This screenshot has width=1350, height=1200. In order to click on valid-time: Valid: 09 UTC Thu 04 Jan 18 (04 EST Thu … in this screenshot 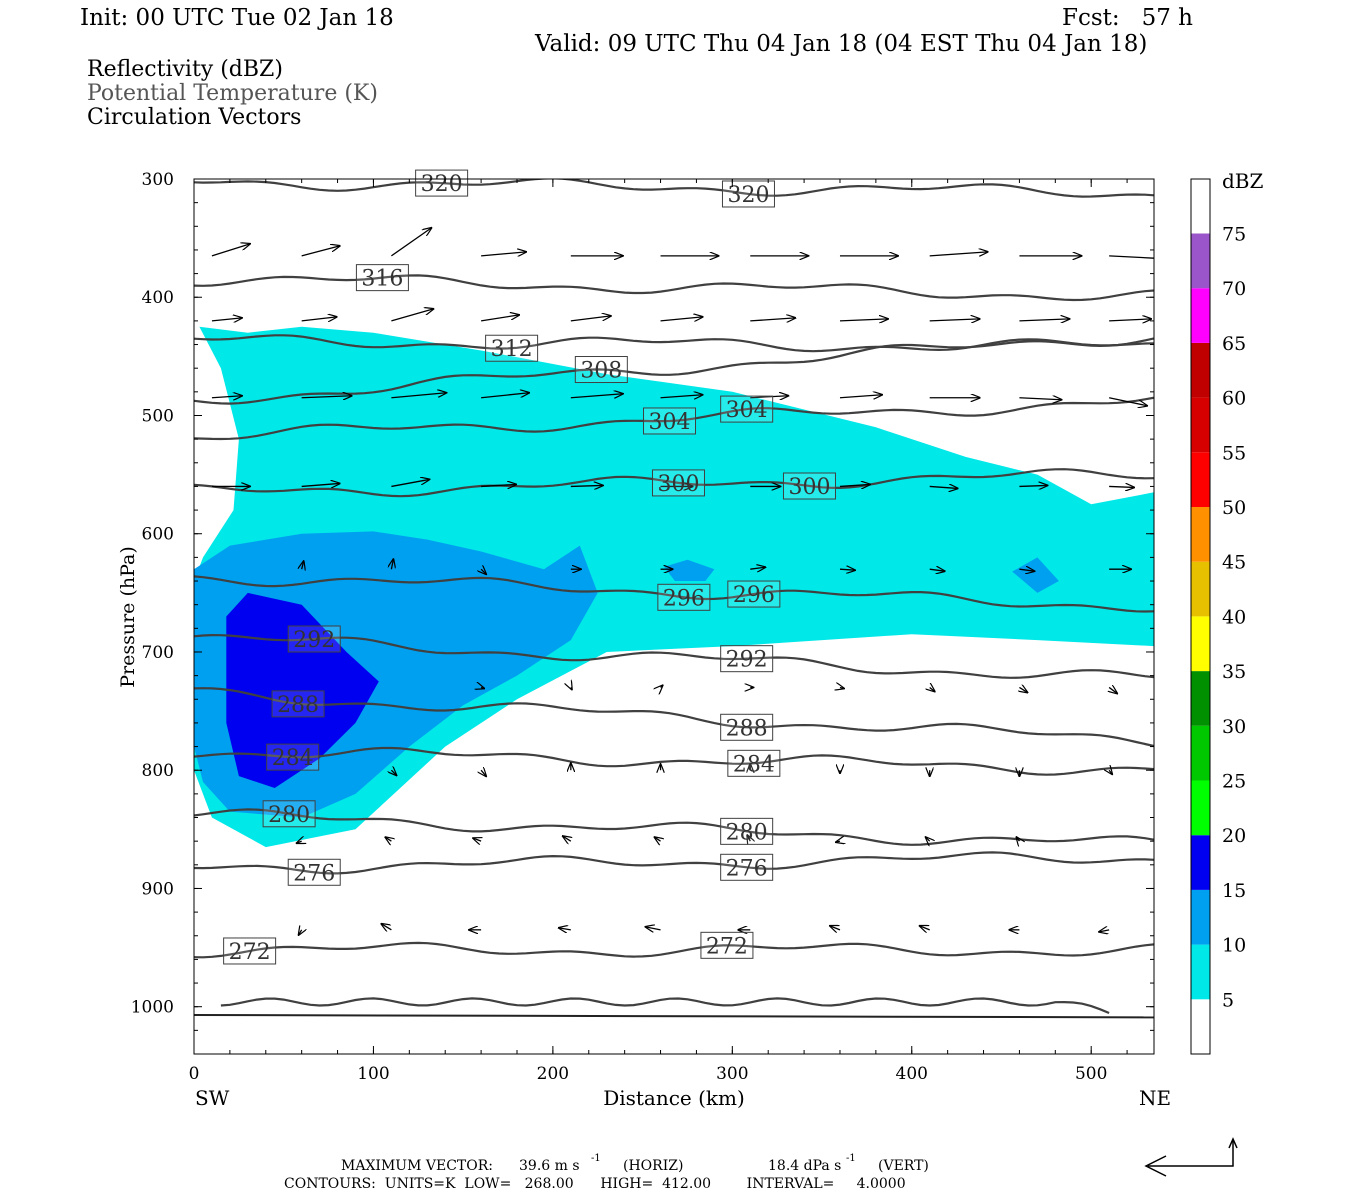, I will do `click(841, 44)`.